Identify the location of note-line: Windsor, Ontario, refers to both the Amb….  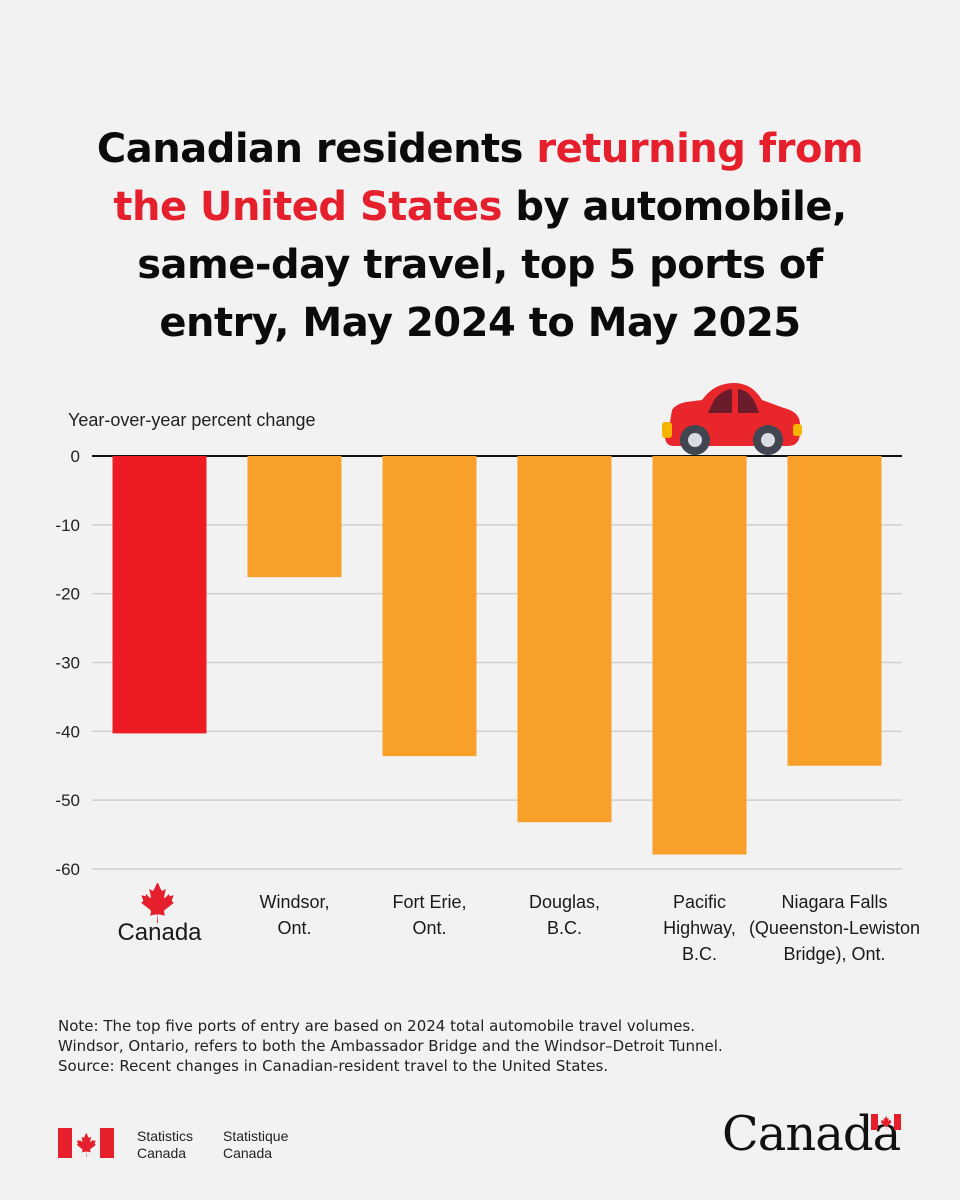
(390, 1046).